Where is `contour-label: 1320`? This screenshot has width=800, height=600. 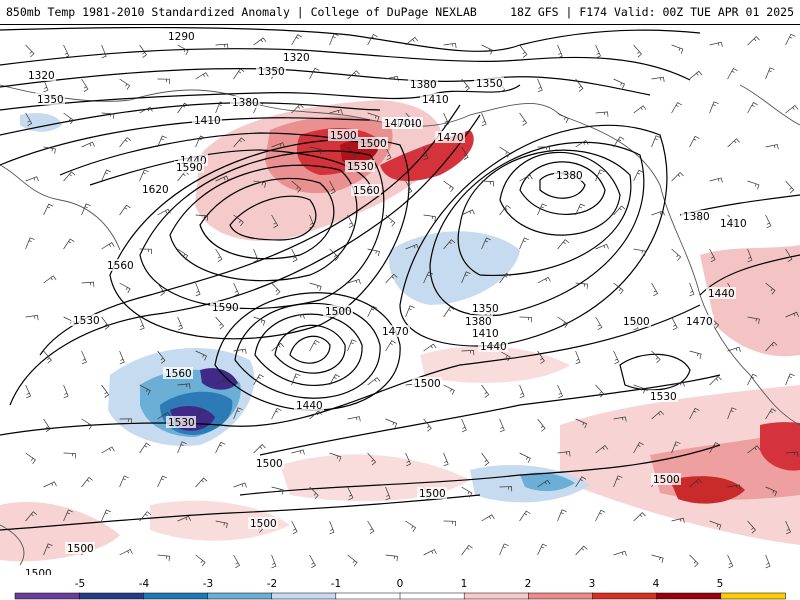
contour-label: 1320 is located at coordinates (296, 58).